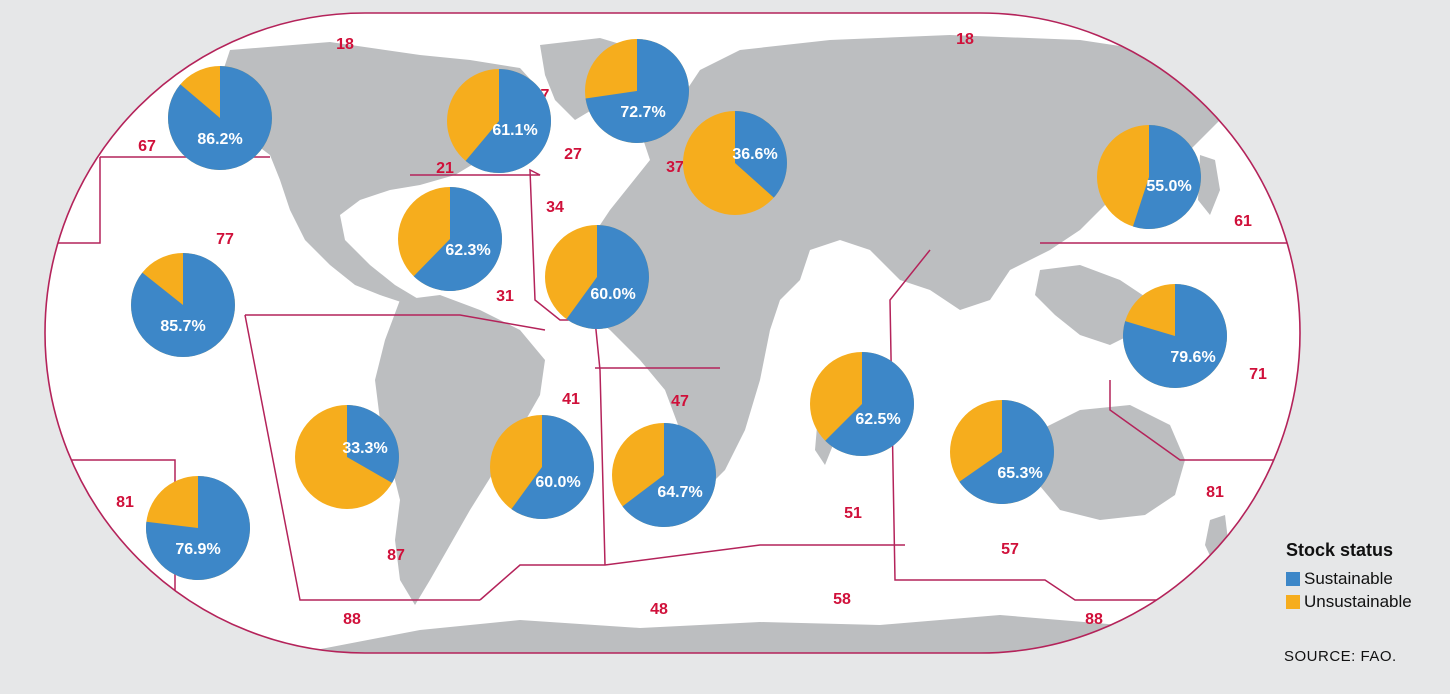 This screenshot has width=1450, height=694. Describe the element at coordinates (675, 167) in the screenshot. I see `fao-area-code: 37` at that location.